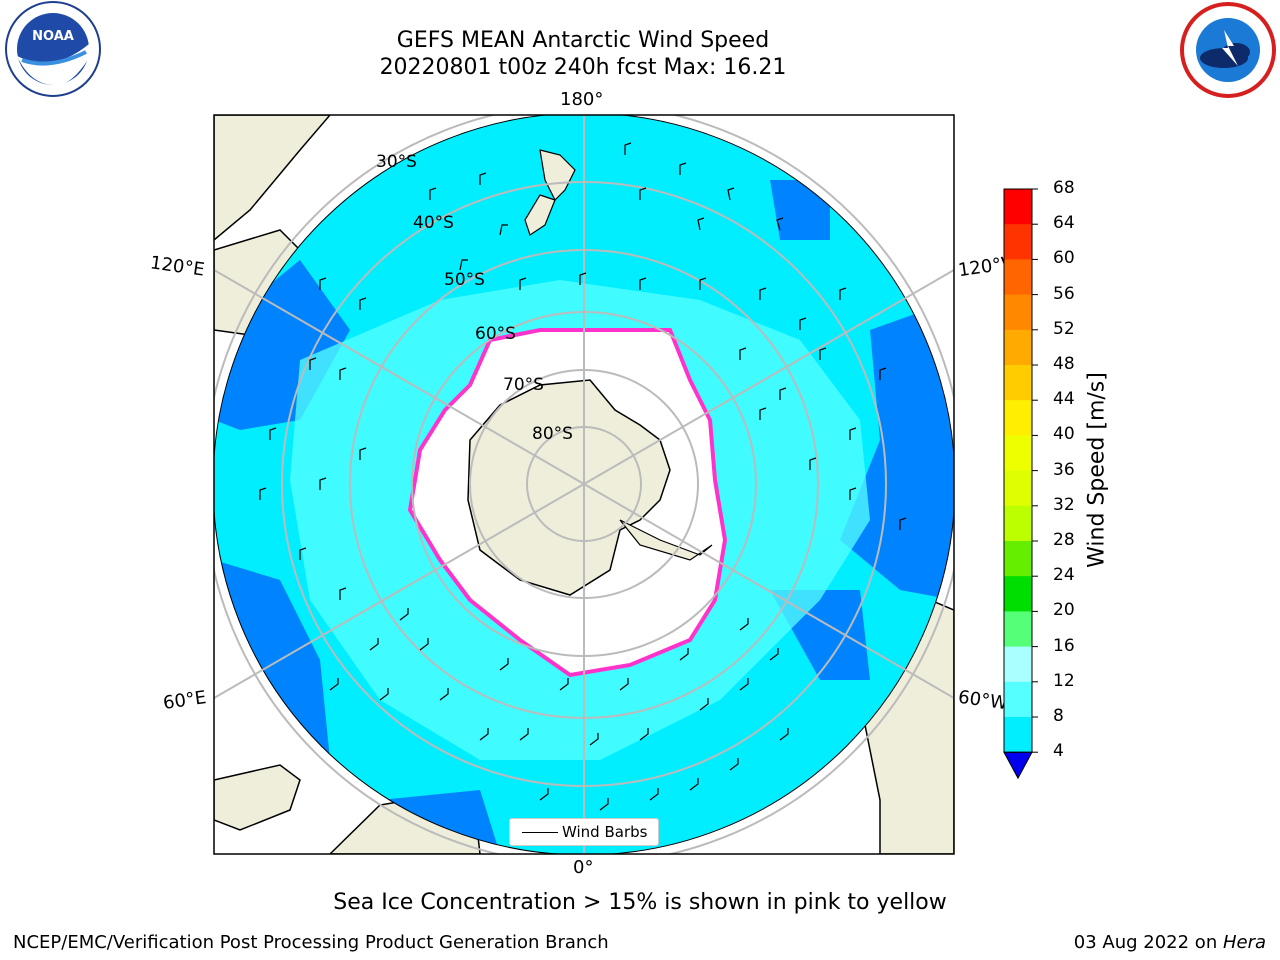 This screenshot has height=960, width=1280. I want to click on colorbar-tick-label: 12, so click(1064, 680).